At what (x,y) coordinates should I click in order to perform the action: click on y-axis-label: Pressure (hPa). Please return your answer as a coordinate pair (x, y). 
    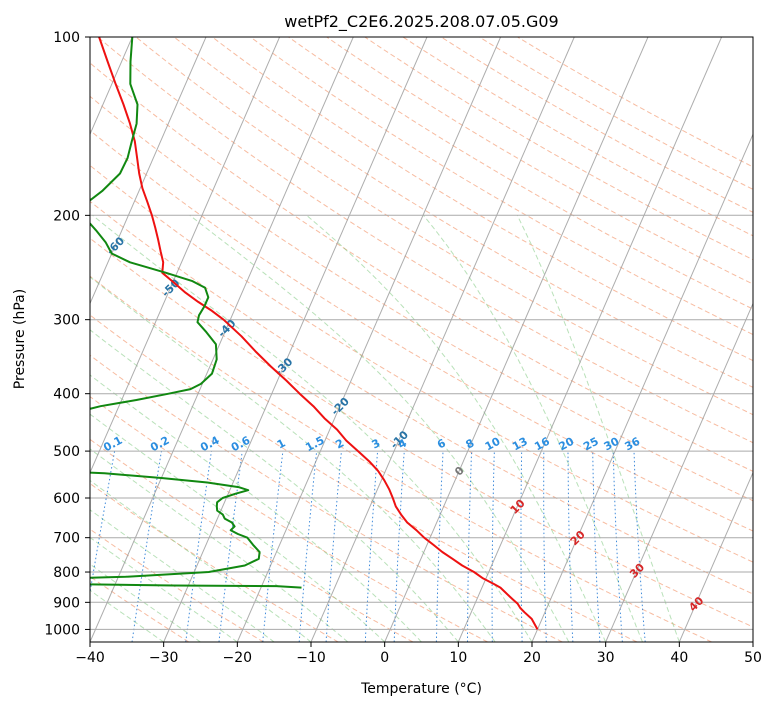
    Looking at the image, I should click on (20, 339).